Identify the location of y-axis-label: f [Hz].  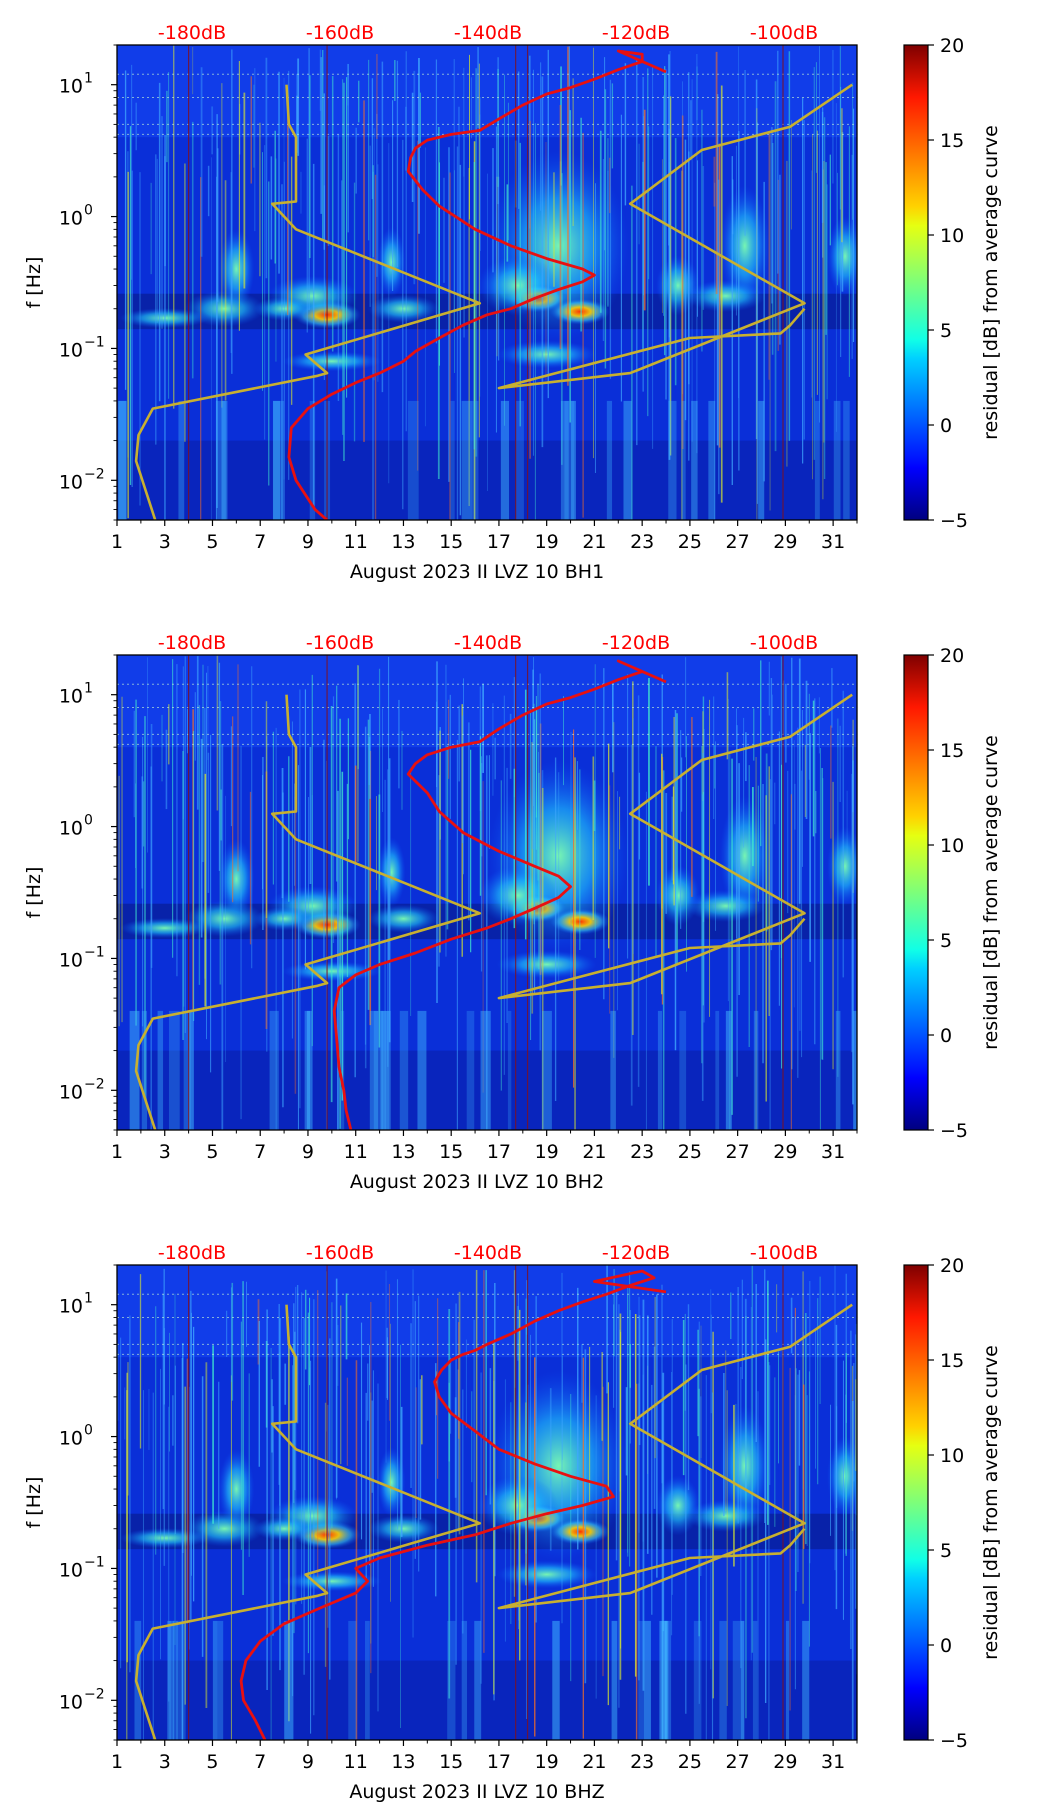
(34, 893).